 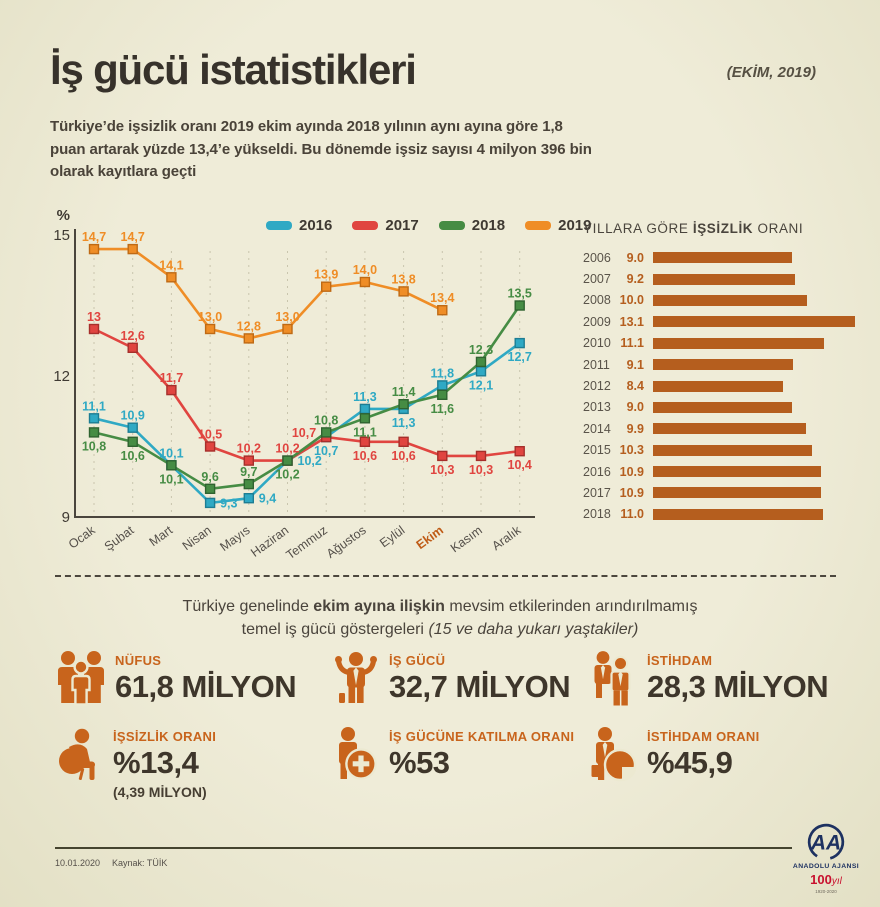 What do you see at coordinates (61, 376) in the screenshot?
I see `y-tick-label: 12` at bounding box center [61, 376].